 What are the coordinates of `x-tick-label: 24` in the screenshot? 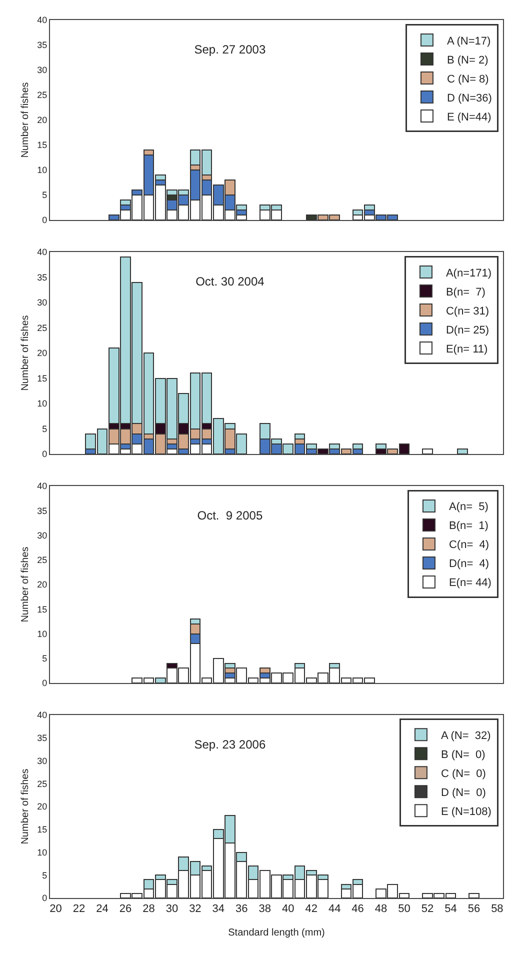 It's located at (102, 909).